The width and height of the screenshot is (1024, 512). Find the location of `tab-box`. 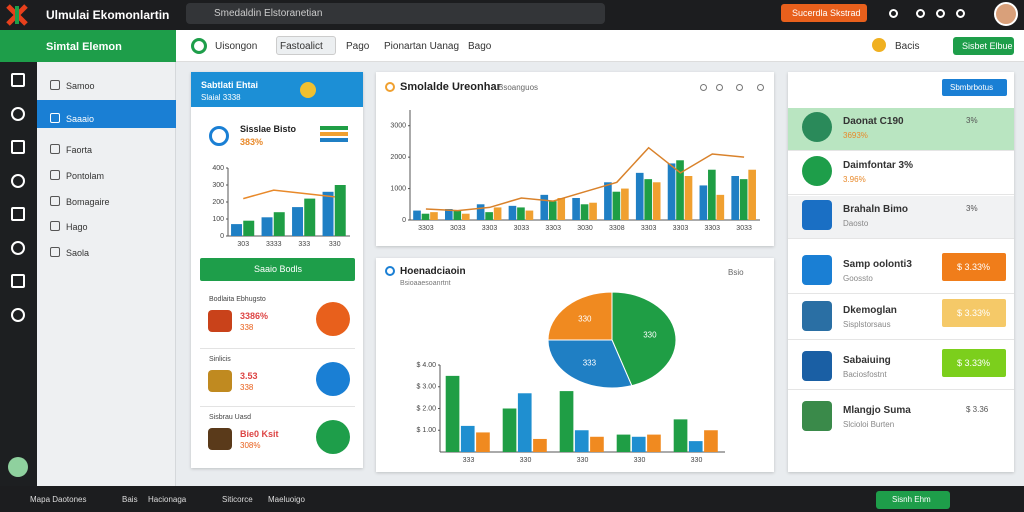

tab-box is located at coordinates (306, 45).